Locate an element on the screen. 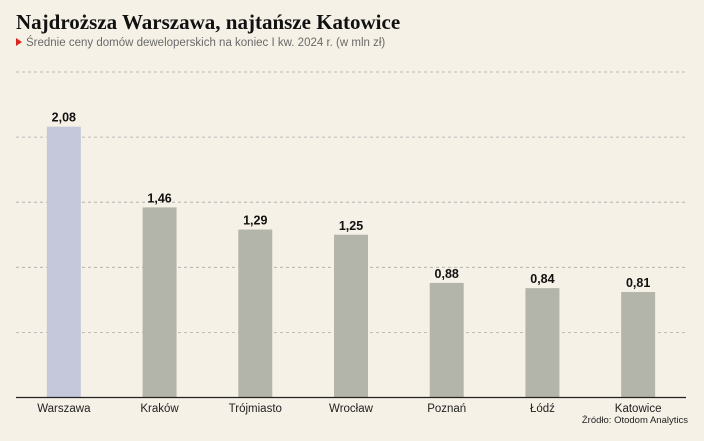 This screenshot has width=704, height=441. value-label-0: 2,08 is located at coordinates (64, 118).